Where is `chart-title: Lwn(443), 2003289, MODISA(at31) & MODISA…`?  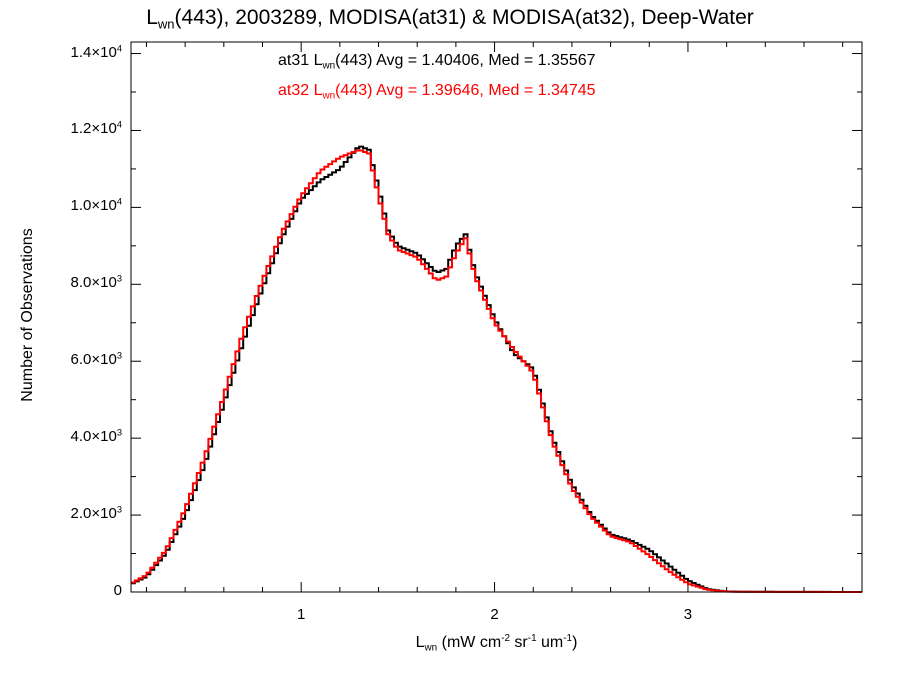
chart-title: Lwn(443), 2003289, MODISA(at31) & MODISA… is located at coordinates (450, 19).